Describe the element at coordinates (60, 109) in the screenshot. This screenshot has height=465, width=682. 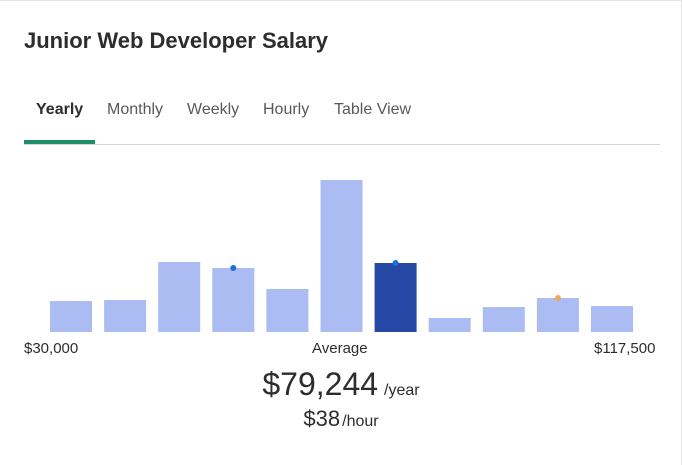
I see `tab-yearly: Yearly` at that location.